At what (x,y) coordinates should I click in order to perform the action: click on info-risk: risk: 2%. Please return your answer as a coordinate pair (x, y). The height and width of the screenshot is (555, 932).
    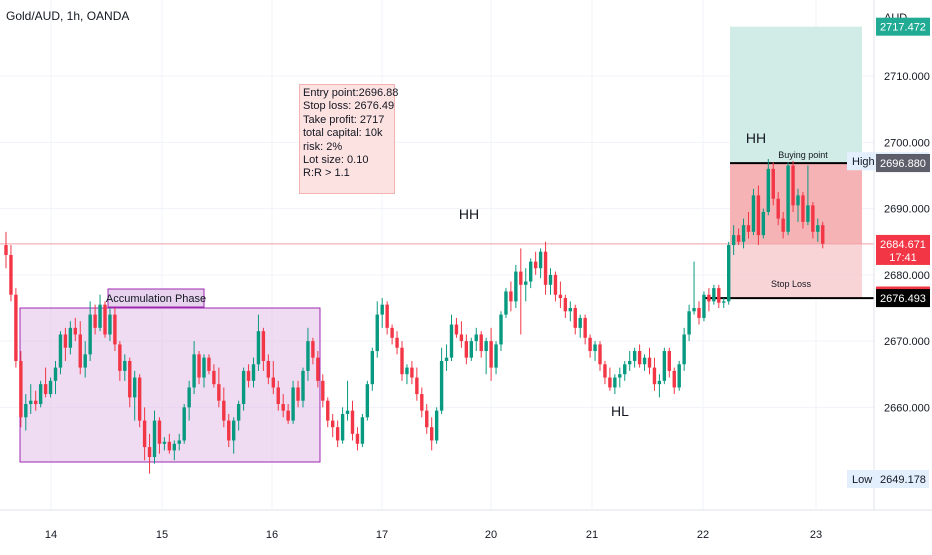
    Looking at the image, I should click on (323, 146).